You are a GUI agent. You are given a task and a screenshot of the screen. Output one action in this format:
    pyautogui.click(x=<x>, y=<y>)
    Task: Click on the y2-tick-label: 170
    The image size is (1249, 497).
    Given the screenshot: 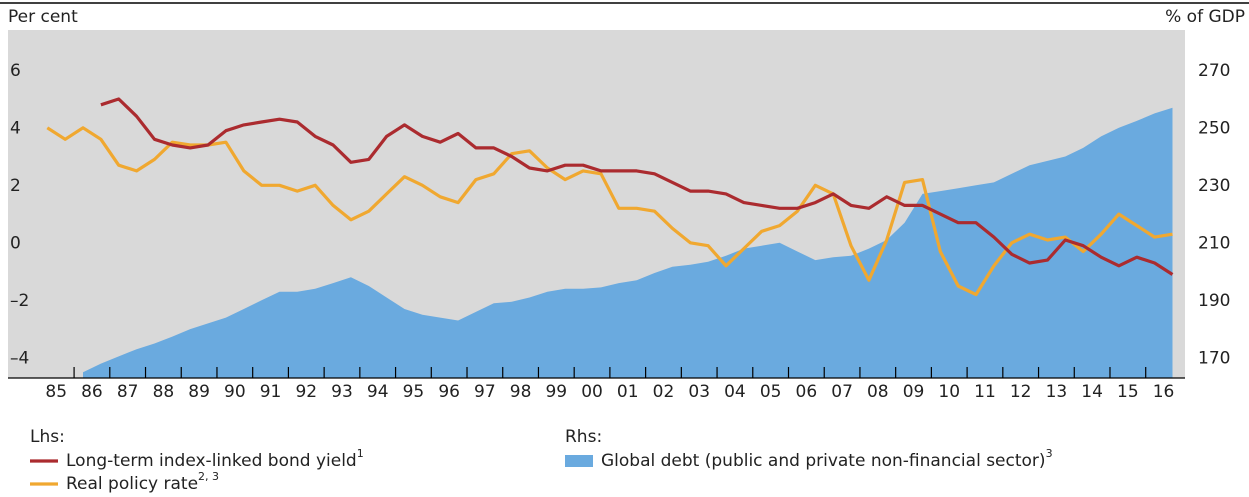 What is the action you would take?
    pyautogui.click(x=1214, y=359)
    